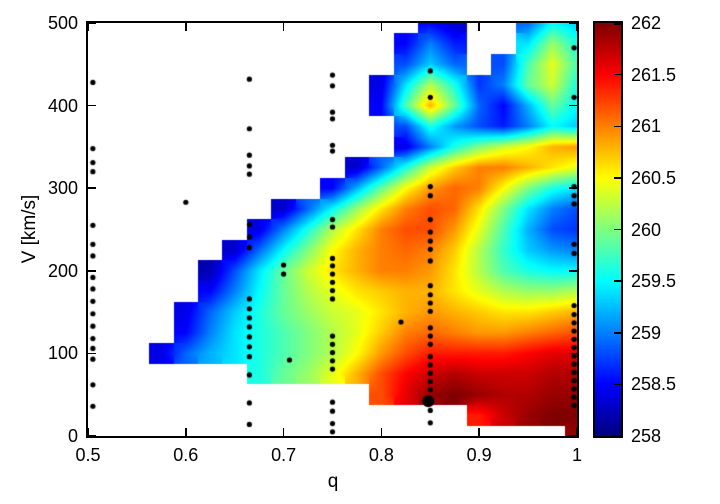 This screenshot has width=720, height=504. Describe the element at coordinates (479, 455) in the screenshot. I see `x-tick-label: 0.9` at that location.